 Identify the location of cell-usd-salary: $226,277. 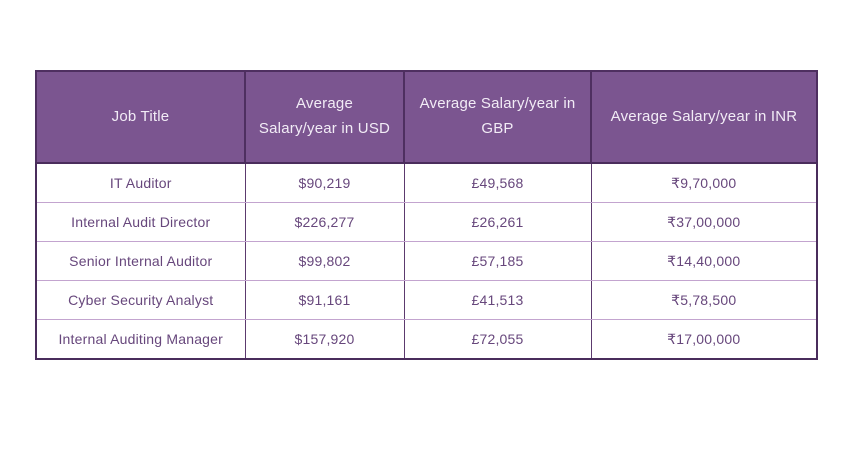
(324, 222).